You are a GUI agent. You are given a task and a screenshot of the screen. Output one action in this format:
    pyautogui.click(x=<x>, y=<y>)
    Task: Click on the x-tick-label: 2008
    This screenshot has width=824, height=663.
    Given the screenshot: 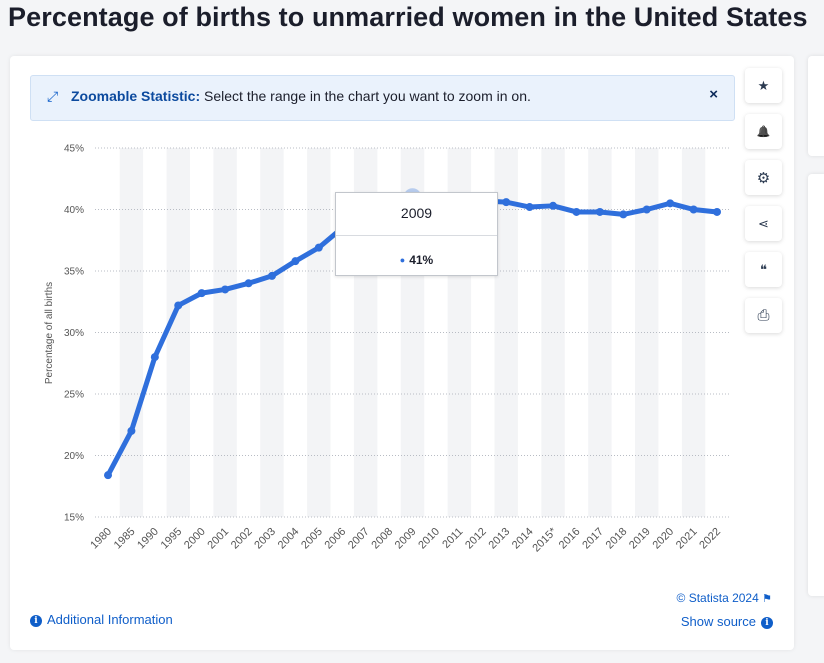 What is the action you would take?
    pyautogui.click(x=382, y=539)
    